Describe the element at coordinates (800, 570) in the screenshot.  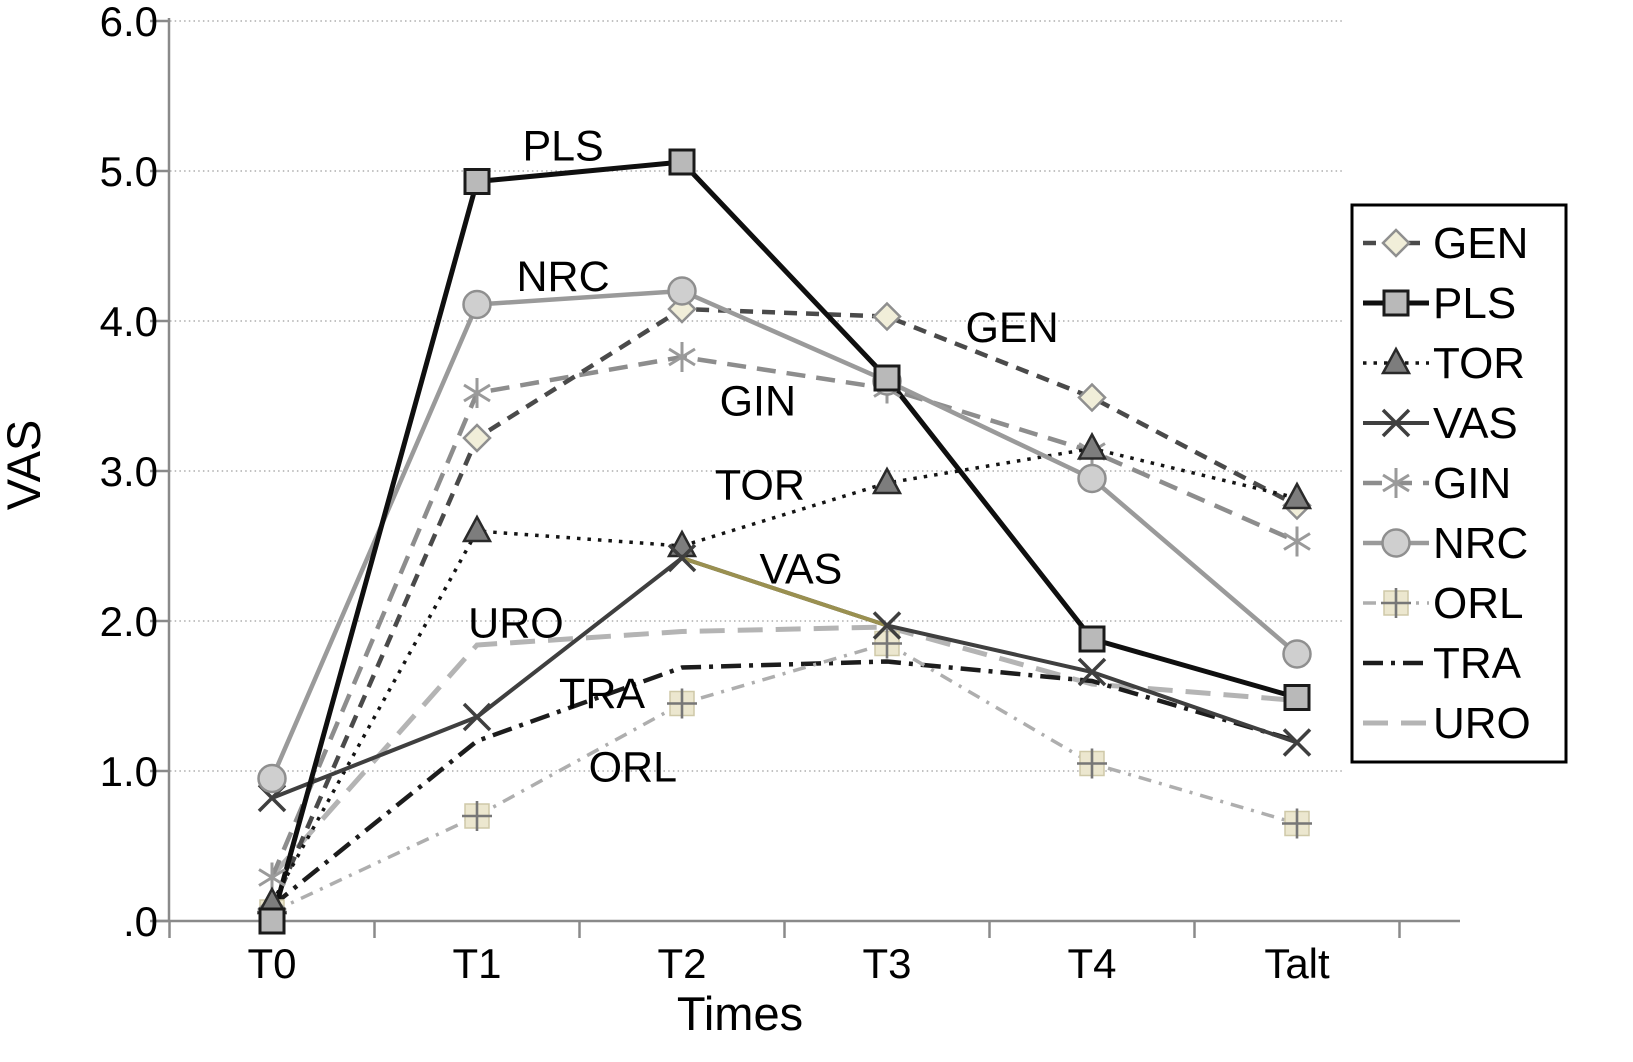
I see `annotation-VAS: VAS` at that location.